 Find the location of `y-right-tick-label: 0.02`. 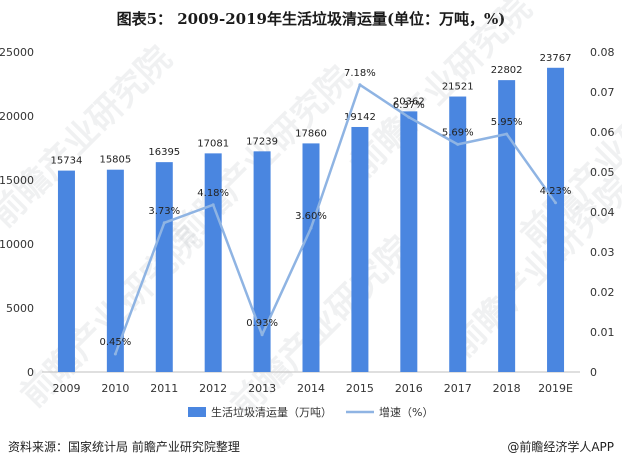

y-right-tick-label: 0.02 is located at coordinates (602, 292).